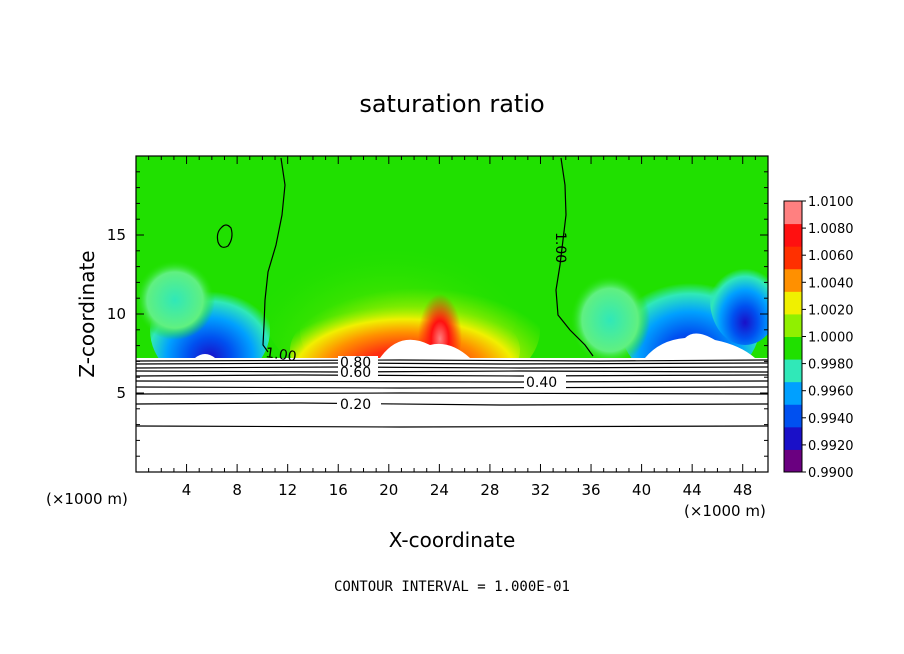 The height and width of the screenshot is (654, 904). Describe the element at coordinates (452, 415) in the screenshot. I see `field-lower-band` at that location.